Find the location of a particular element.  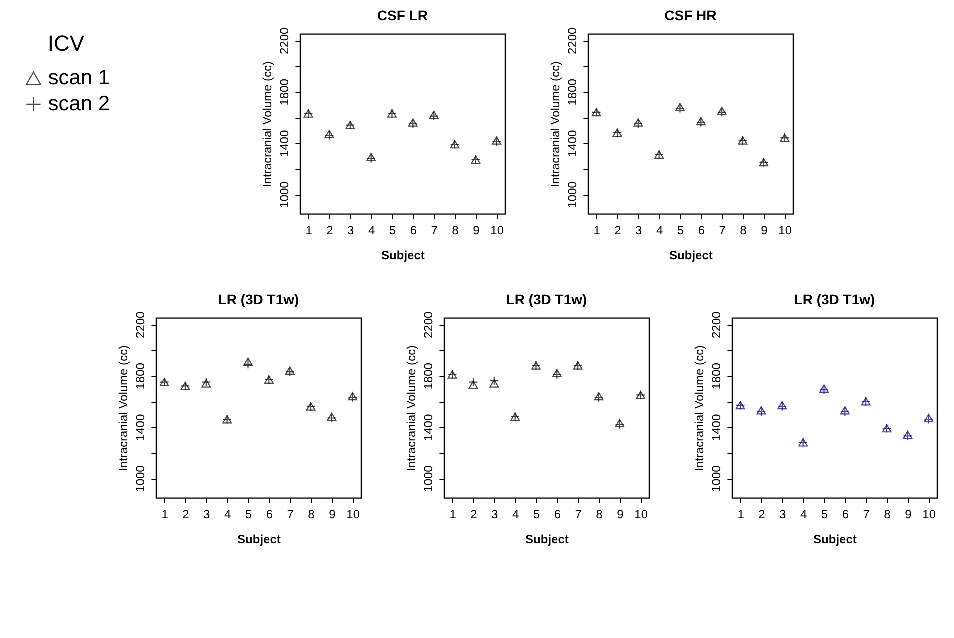

chart-title: CSF HR is located at coordinates (690, 15).